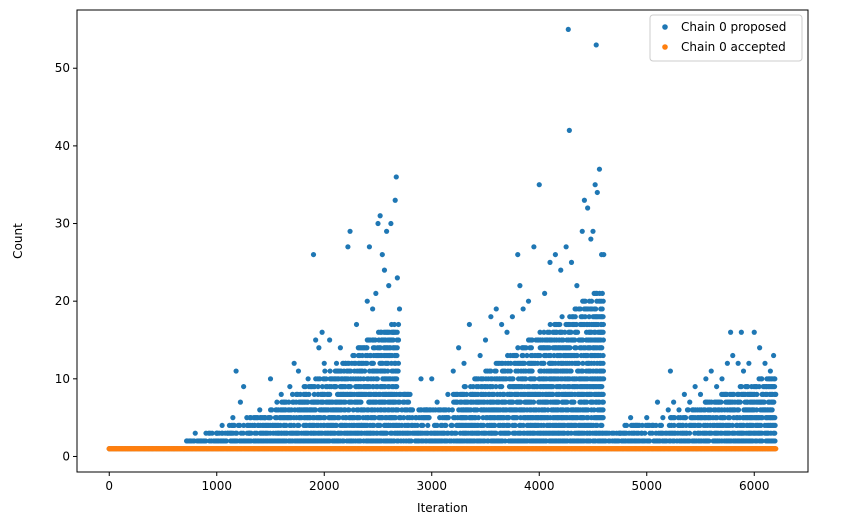 Image resolution: width=841 pixels, height=525 pixels. Describe the element at coordinates (665, 27) in the screenshot. I see `legend-marker-proposed` at that location.